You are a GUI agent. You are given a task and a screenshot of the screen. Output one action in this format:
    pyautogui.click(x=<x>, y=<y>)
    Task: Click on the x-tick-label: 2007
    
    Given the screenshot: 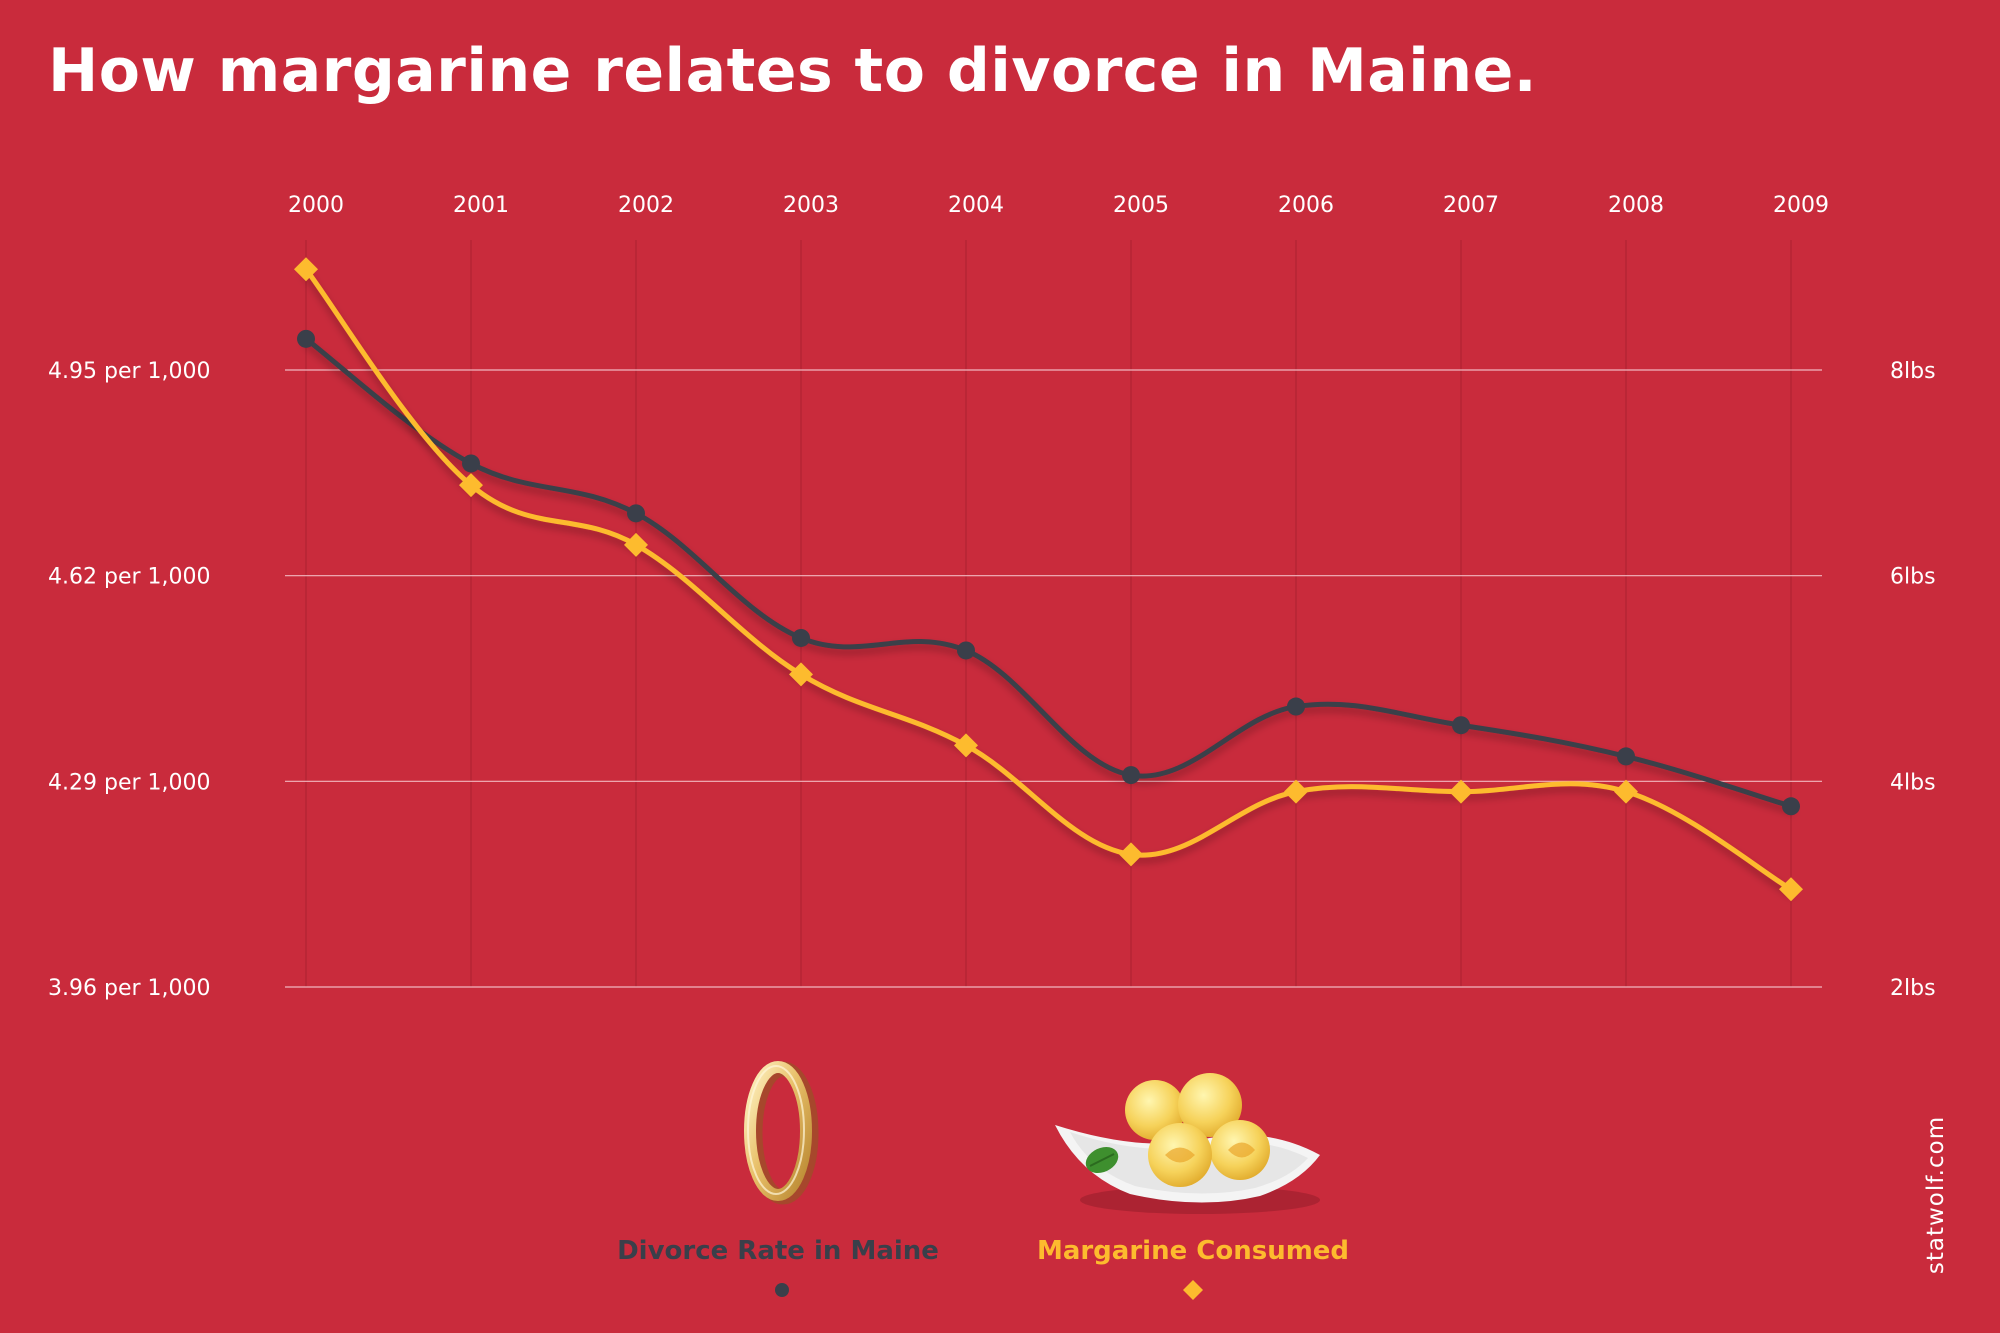 What is the action you would take?
    pyautogui.click(x=1471, y=205)
    